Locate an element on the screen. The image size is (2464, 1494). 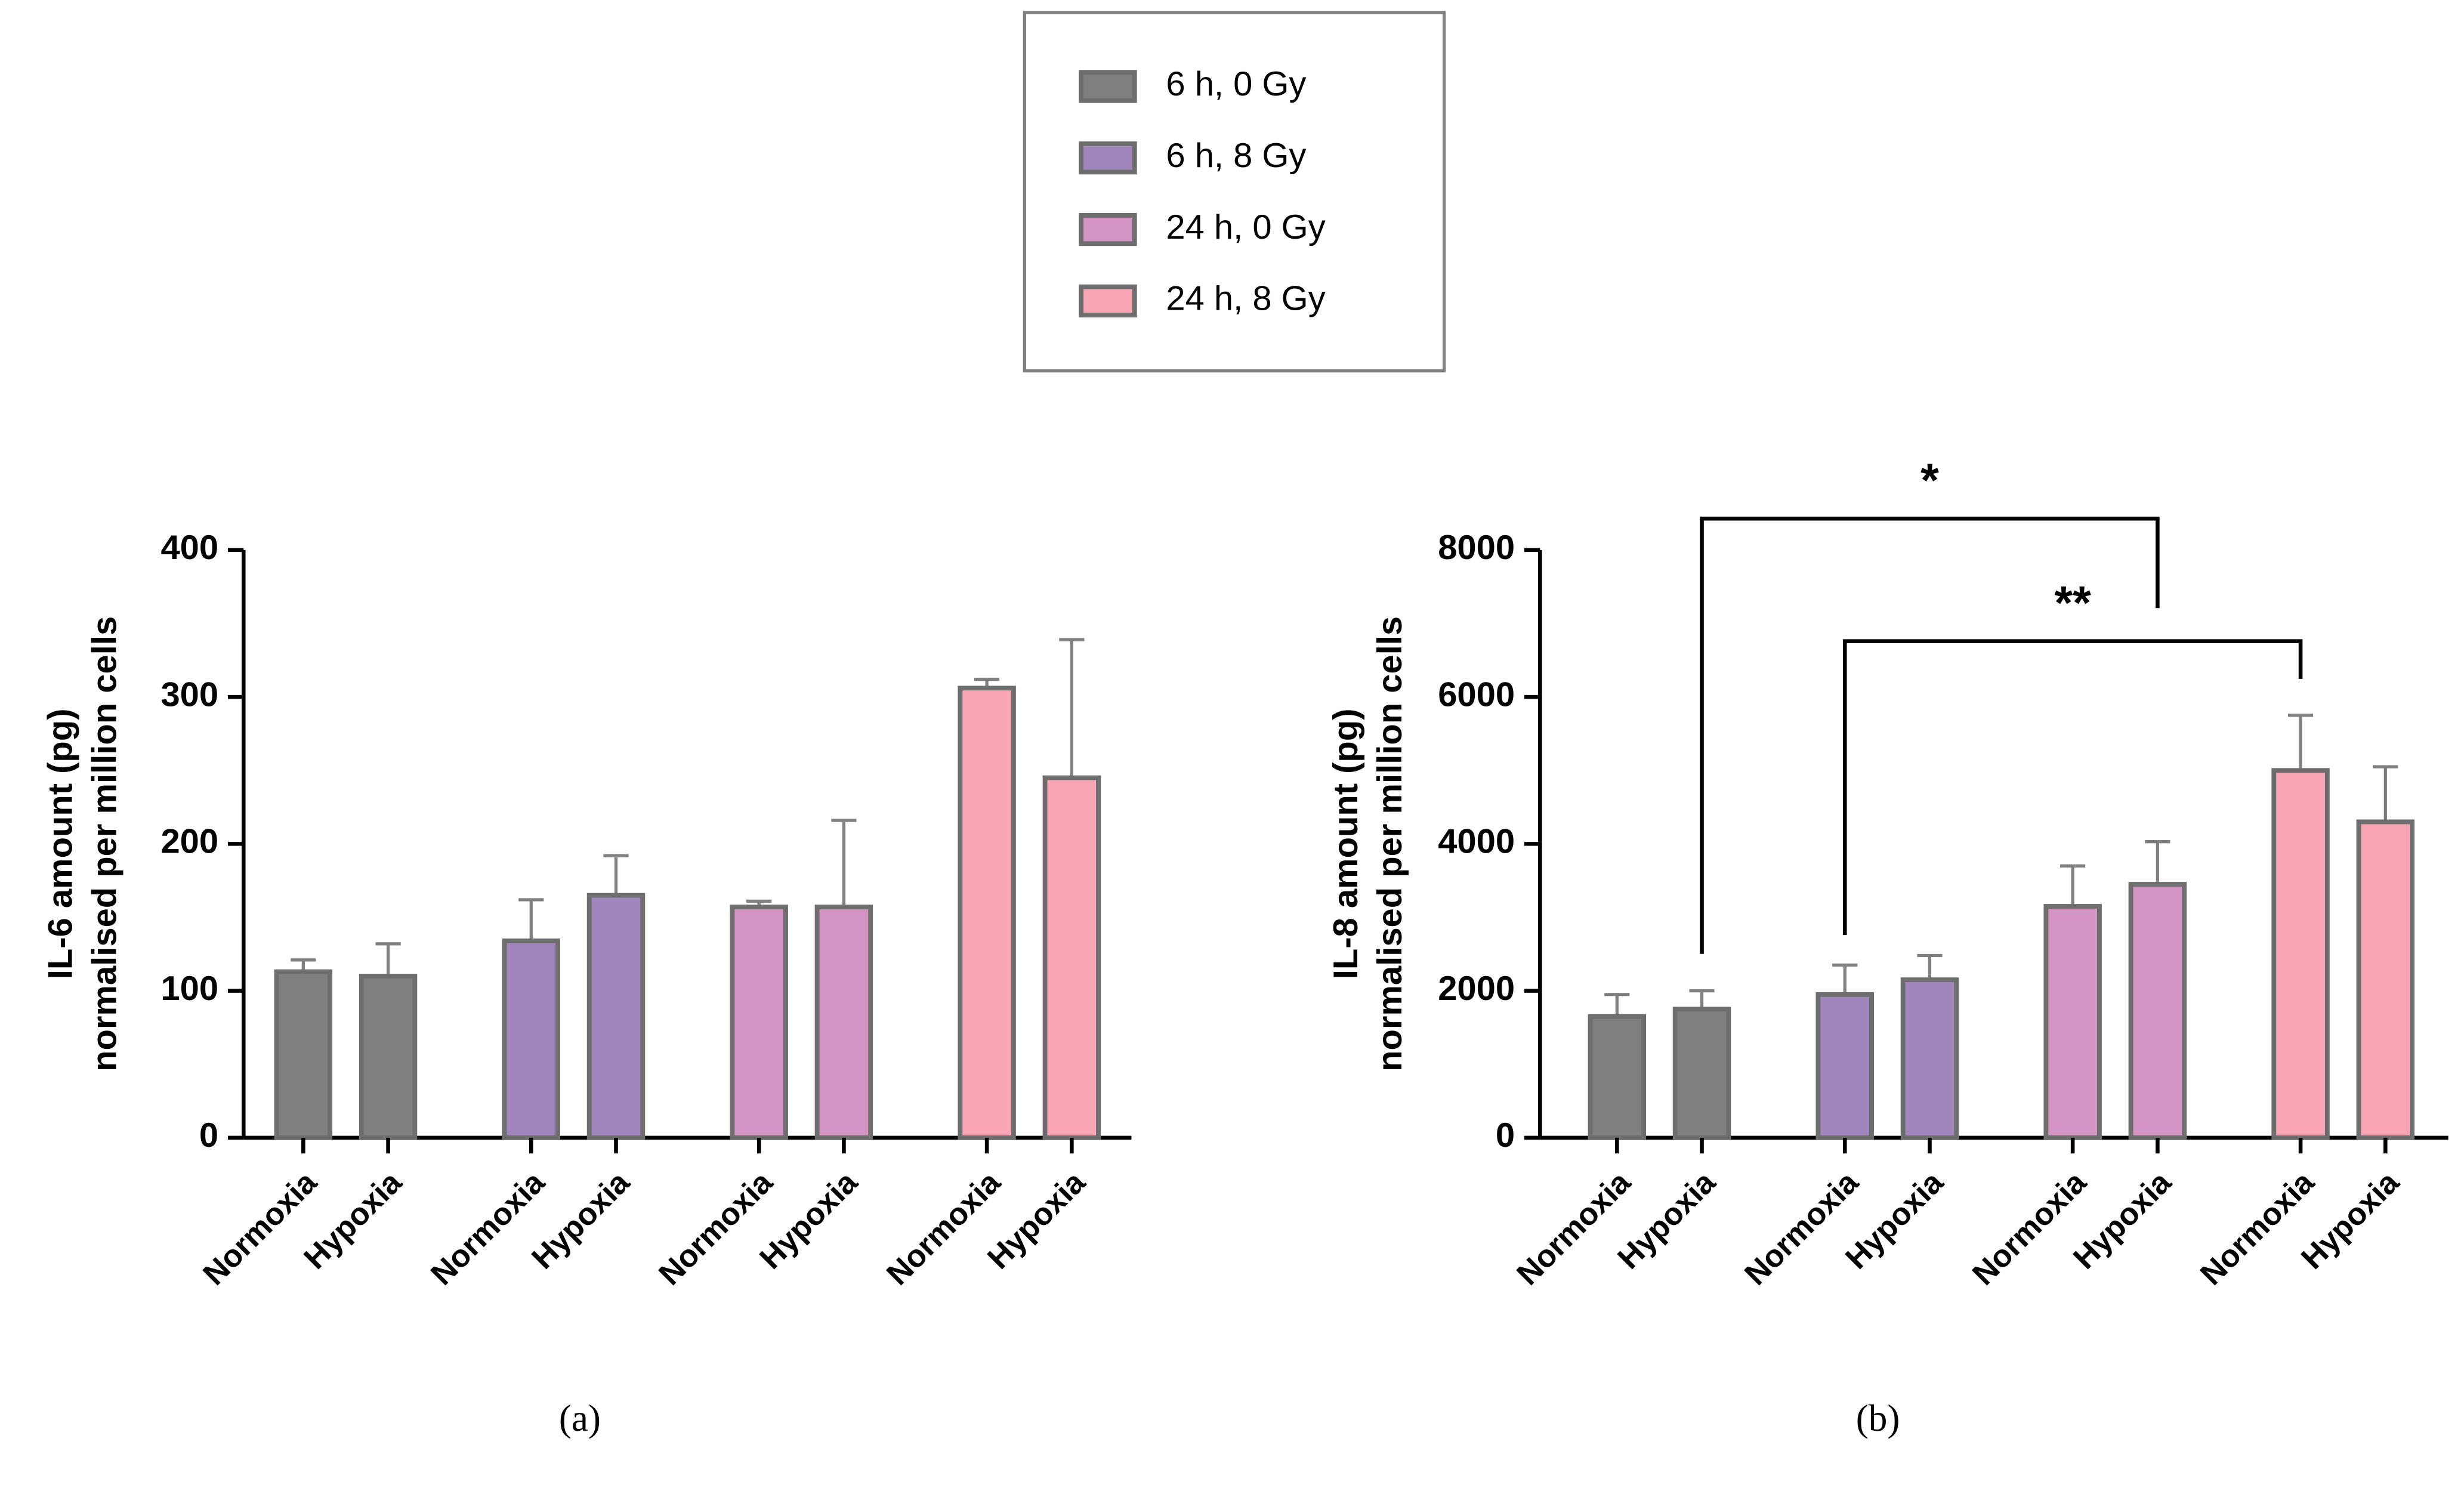
legend-label: 6 h, 8 Gy is located at coordinates (1236, 156).